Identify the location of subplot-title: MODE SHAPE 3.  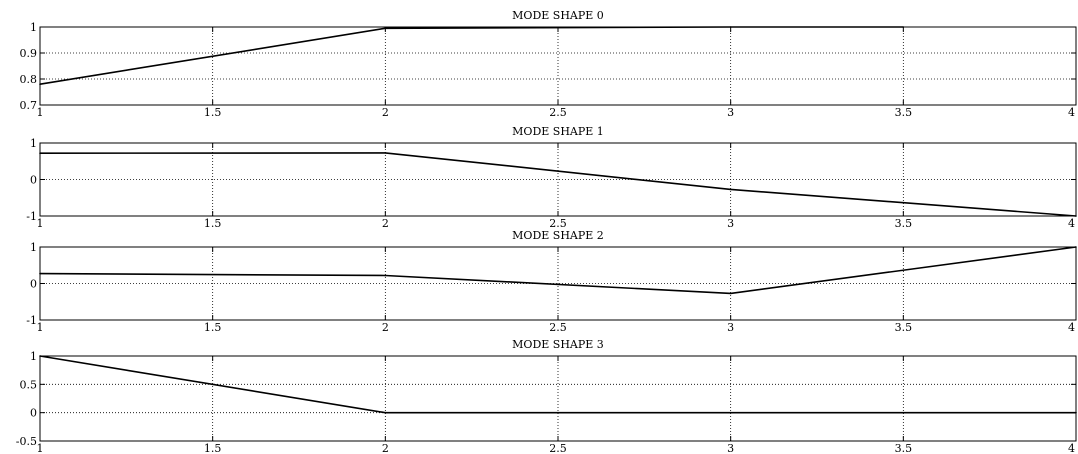
(558, 344).